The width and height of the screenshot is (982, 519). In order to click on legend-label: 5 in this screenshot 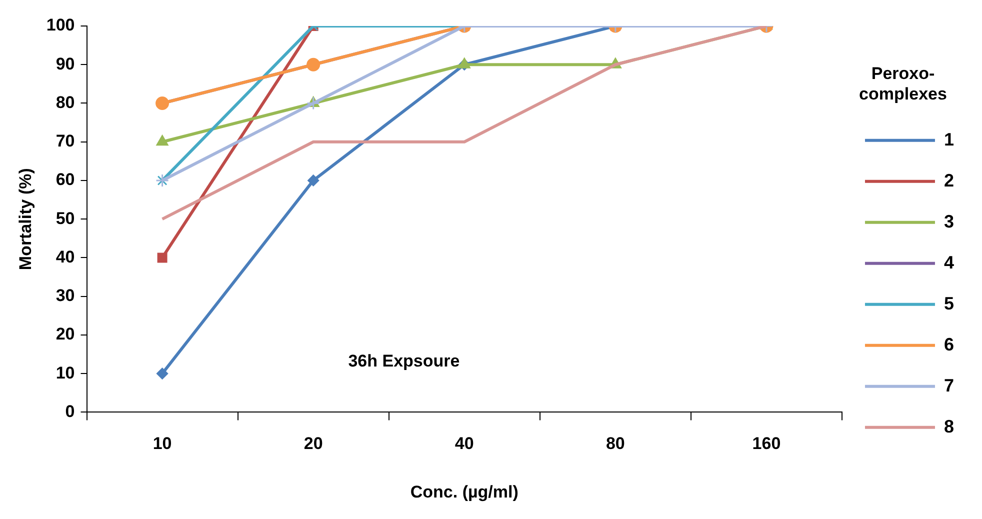, I will do `click(949, 303)`.